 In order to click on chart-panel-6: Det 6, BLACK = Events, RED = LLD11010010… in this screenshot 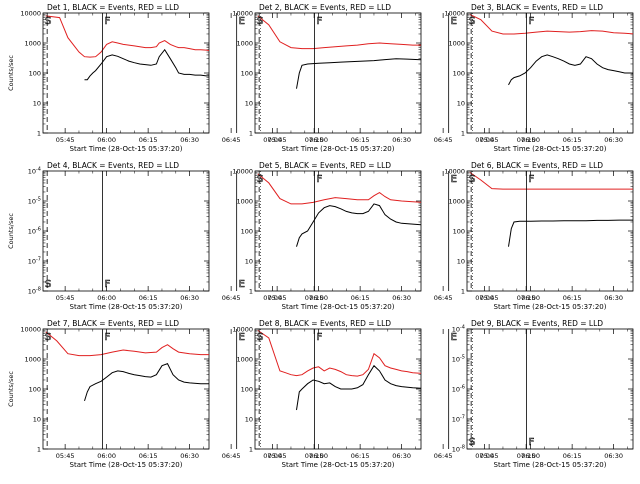, I will do `click(542, 236)`.